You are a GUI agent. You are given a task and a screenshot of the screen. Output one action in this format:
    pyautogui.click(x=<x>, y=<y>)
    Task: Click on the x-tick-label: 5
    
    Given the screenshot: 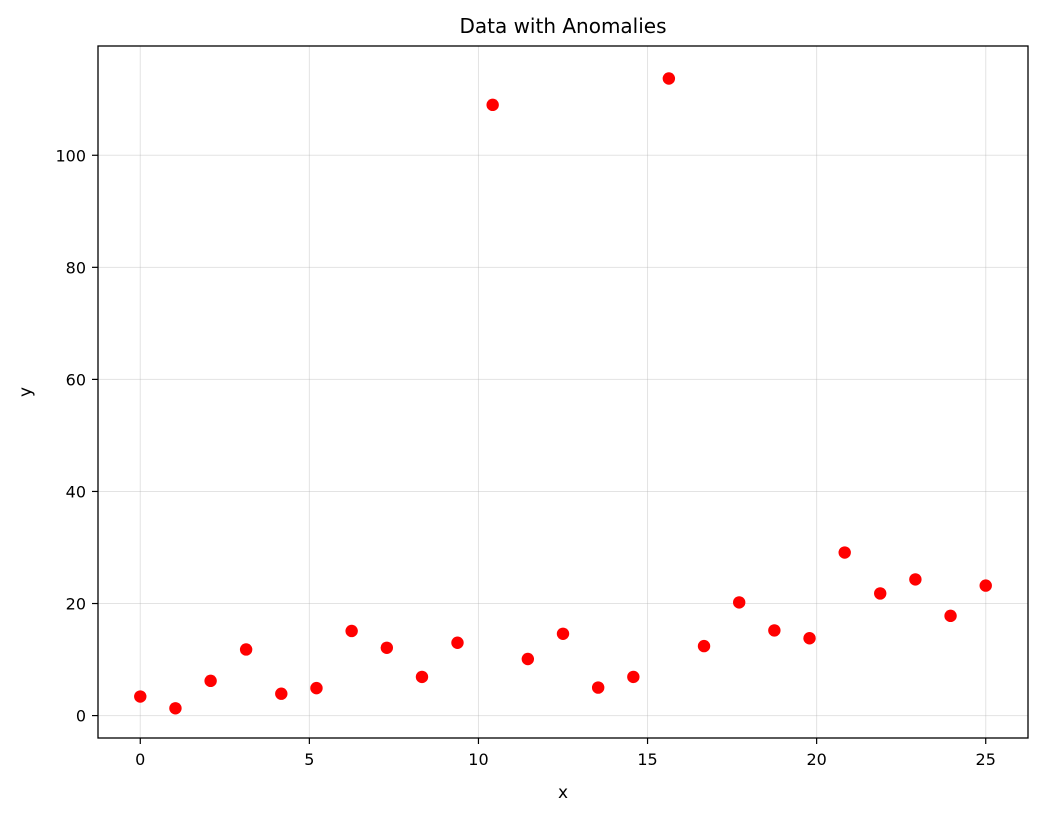 What is the action you would take?
    pyautogui.click(x=309, y=759)
    